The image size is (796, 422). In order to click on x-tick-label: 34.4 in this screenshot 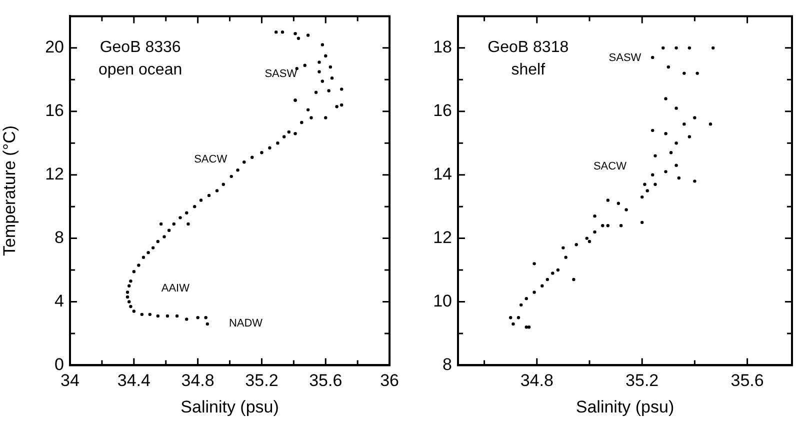, I will do `click(133, 380)`.